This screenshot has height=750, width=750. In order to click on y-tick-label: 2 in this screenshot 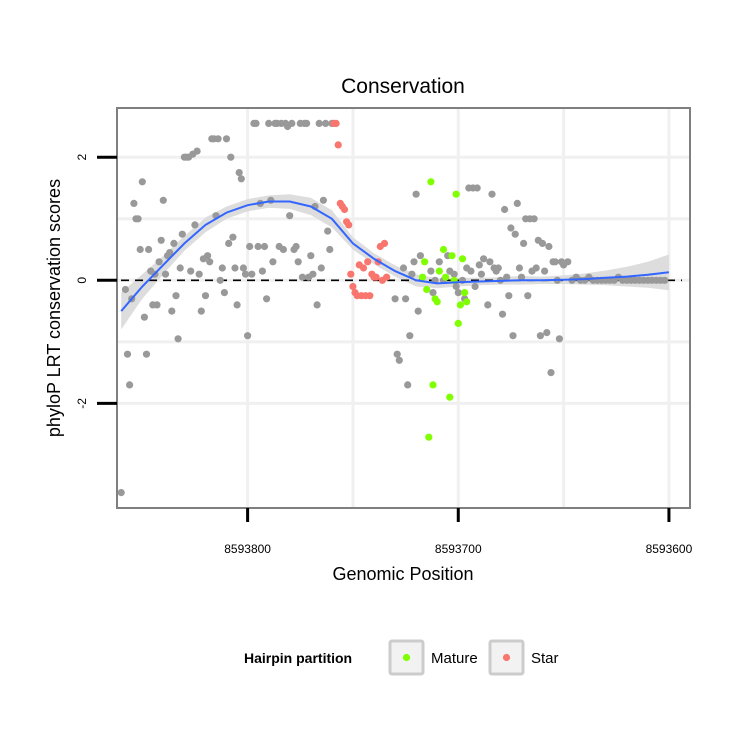, I will do `click(82, 157)`.